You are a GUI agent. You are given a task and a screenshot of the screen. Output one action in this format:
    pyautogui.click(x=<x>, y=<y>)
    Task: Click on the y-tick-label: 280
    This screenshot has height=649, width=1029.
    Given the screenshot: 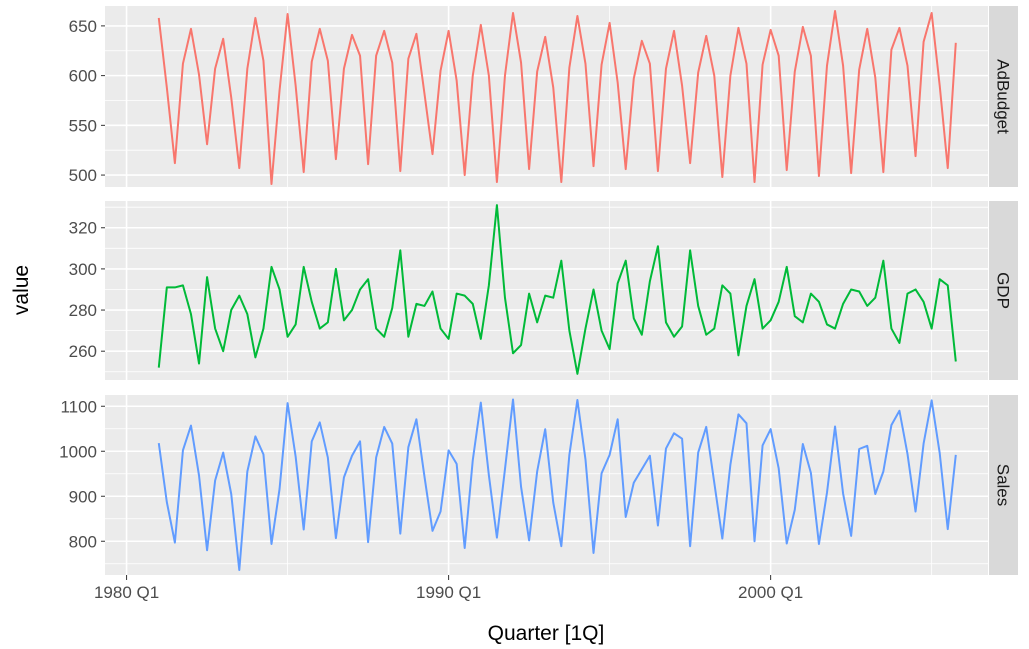 What is the action you would take?
    pyautogui.click(x=83, y=310)
    